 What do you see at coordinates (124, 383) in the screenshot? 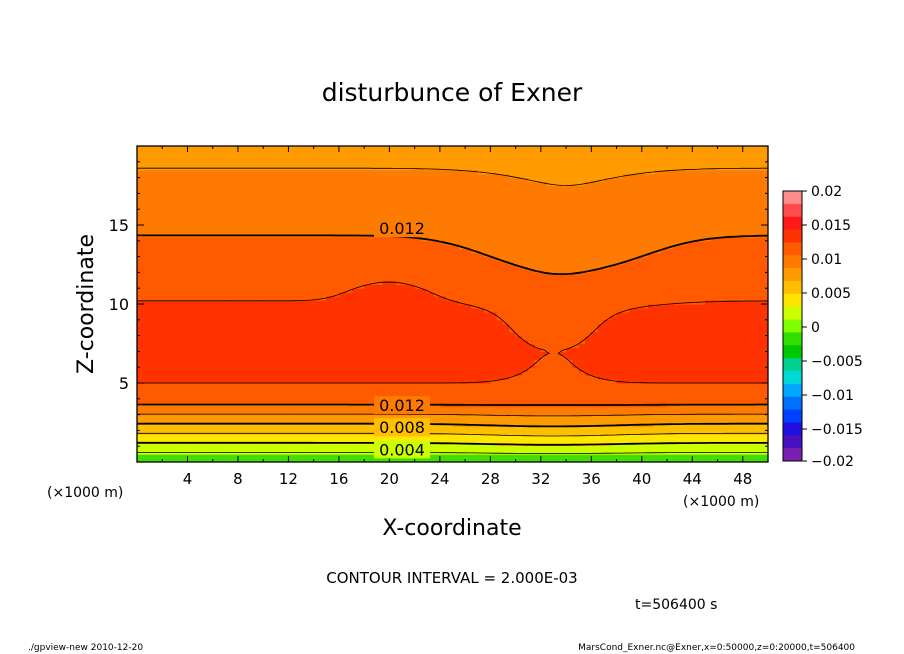
I see `y-tick-label: 5` at bounding box center [124, 383].